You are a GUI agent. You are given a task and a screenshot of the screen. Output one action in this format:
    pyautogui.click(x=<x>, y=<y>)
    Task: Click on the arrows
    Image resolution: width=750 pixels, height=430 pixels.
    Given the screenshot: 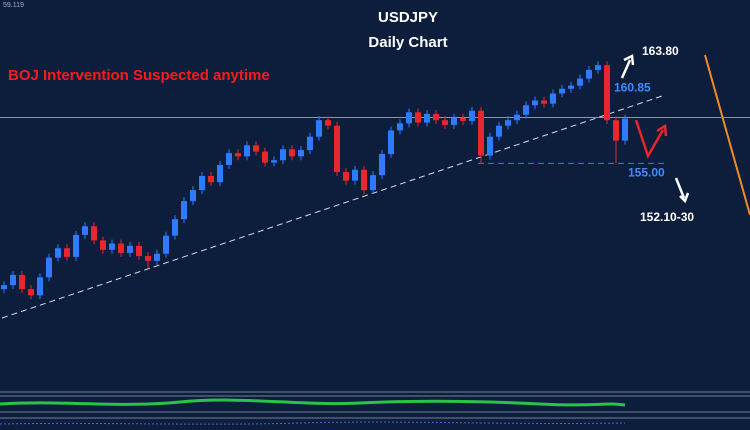 What is the action you would take?
    pyautogui.click(x=685, y=135)
    